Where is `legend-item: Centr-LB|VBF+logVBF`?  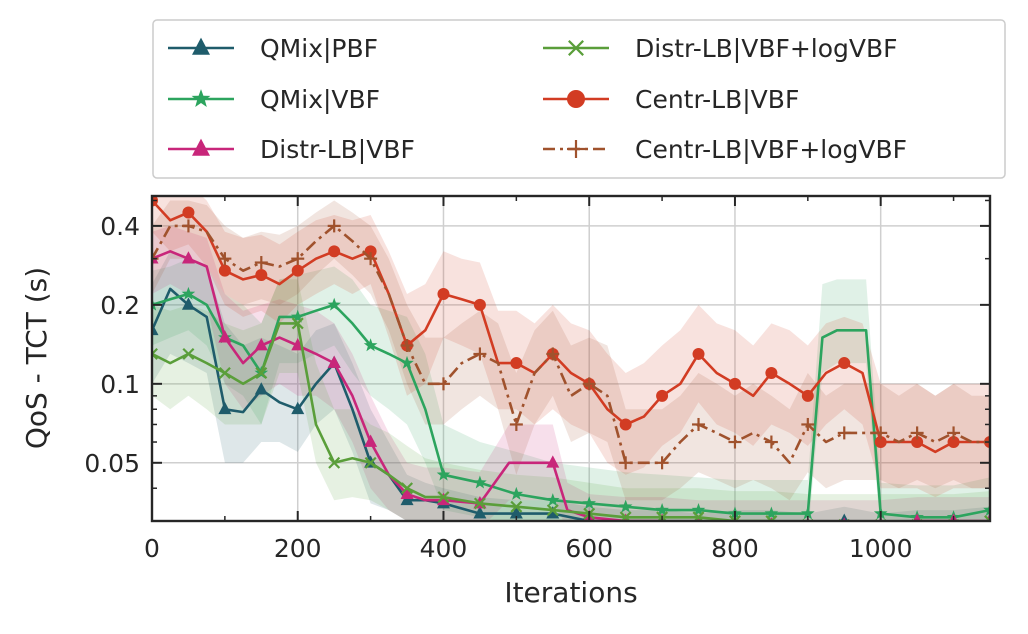
legend-item: Centr-LB|VBF+logVBF is located at coordinates (725, 149).